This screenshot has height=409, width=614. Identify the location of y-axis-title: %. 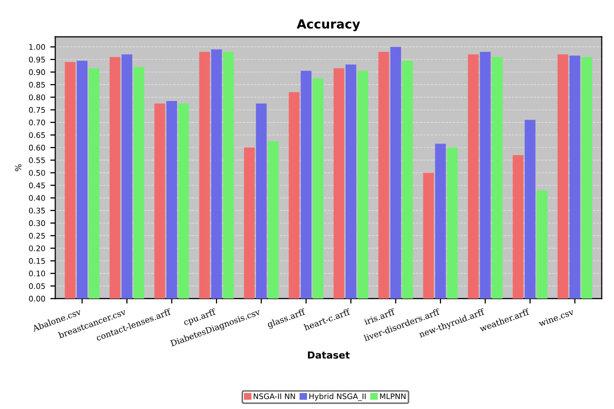
(18, 168).